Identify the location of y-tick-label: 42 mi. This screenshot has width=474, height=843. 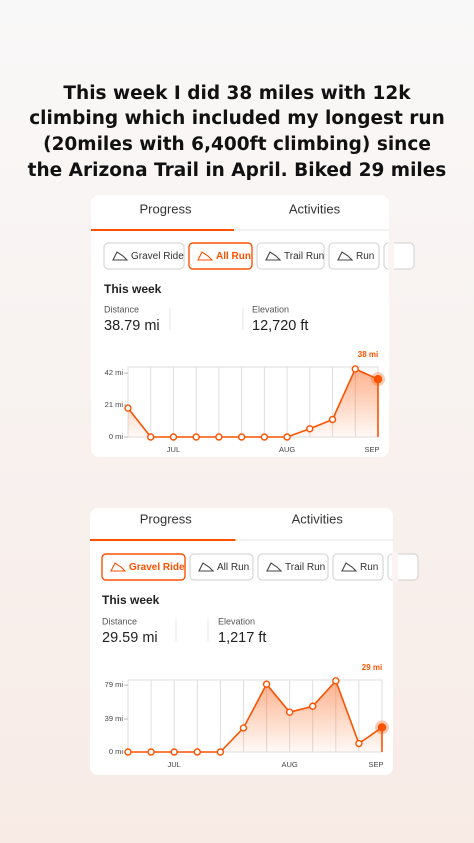
(114, 372).